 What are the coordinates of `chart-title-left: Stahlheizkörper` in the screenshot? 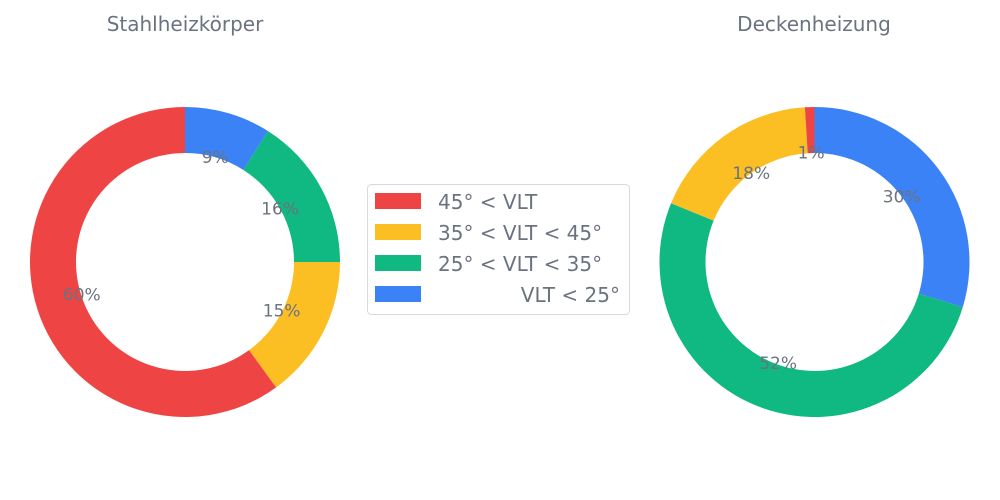 It's located at (185, 24).